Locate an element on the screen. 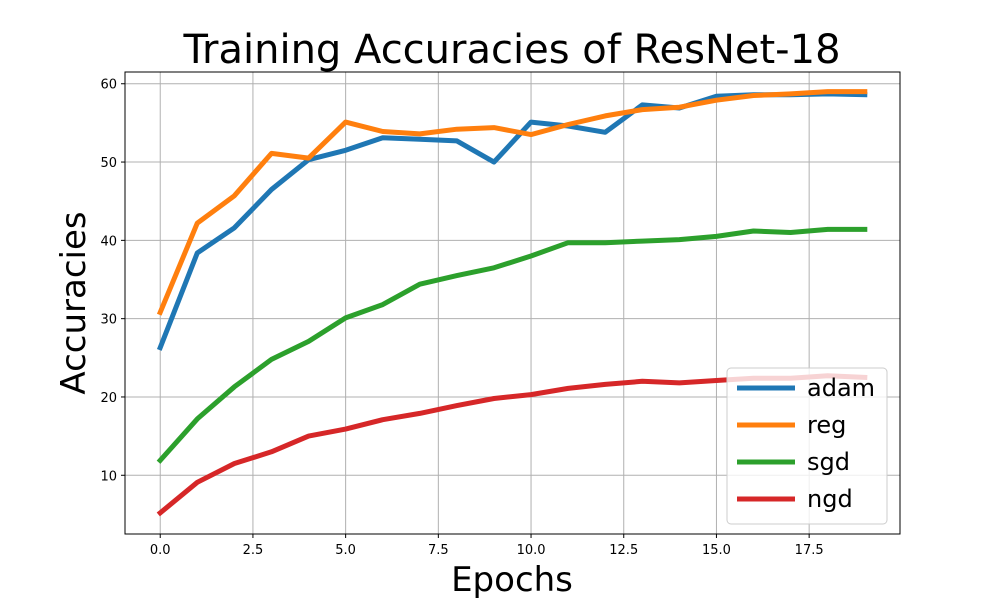 Image resolution: width=1000 pixels, height=600 pixels. legend-label-sgd: sgd is located at coordinates (828, 462).